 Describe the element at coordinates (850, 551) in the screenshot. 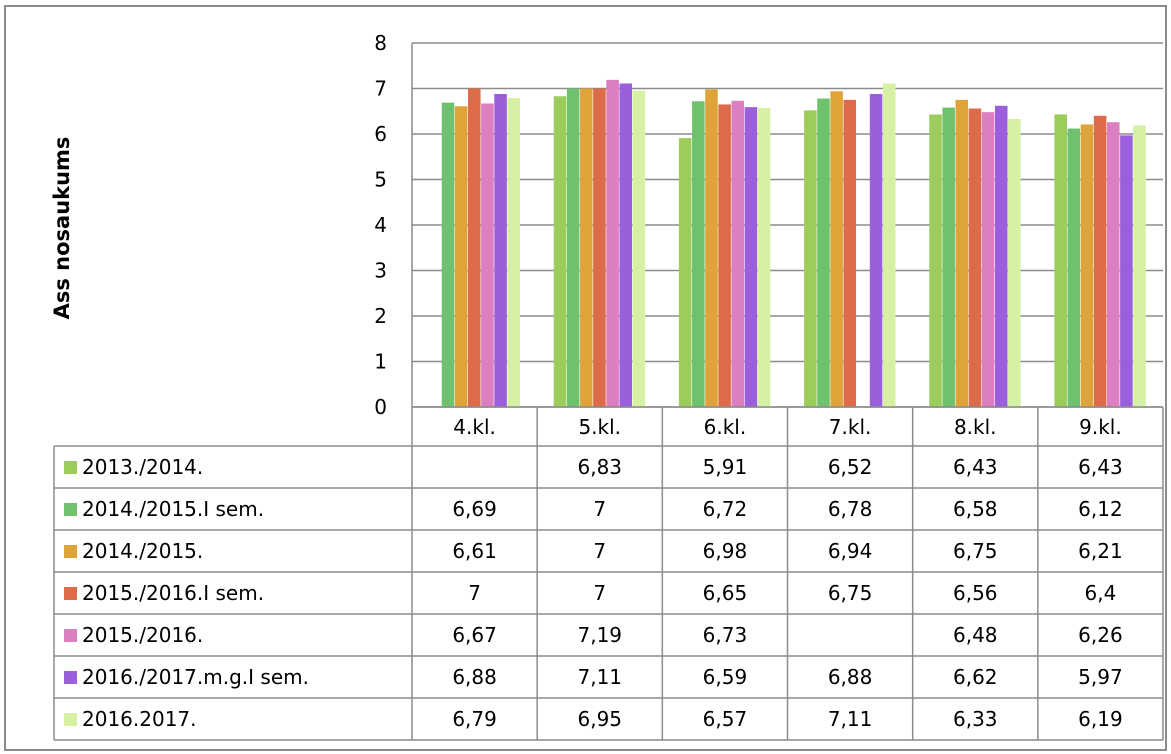

I see `data-label: 6,94` at that location.